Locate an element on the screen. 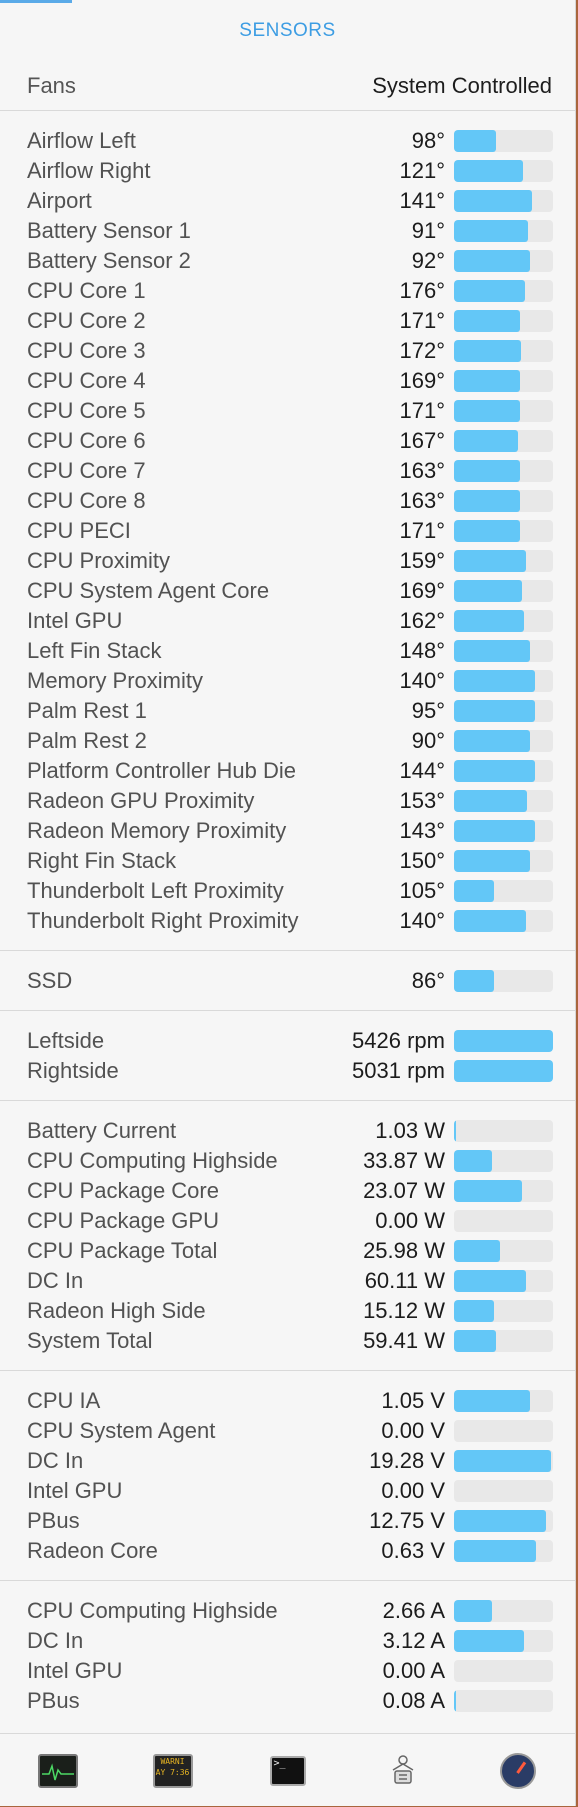 The height and width of the screenshot is (1807, 578). sensor-value: 59.41 W is located at coordinates (404, 1340).